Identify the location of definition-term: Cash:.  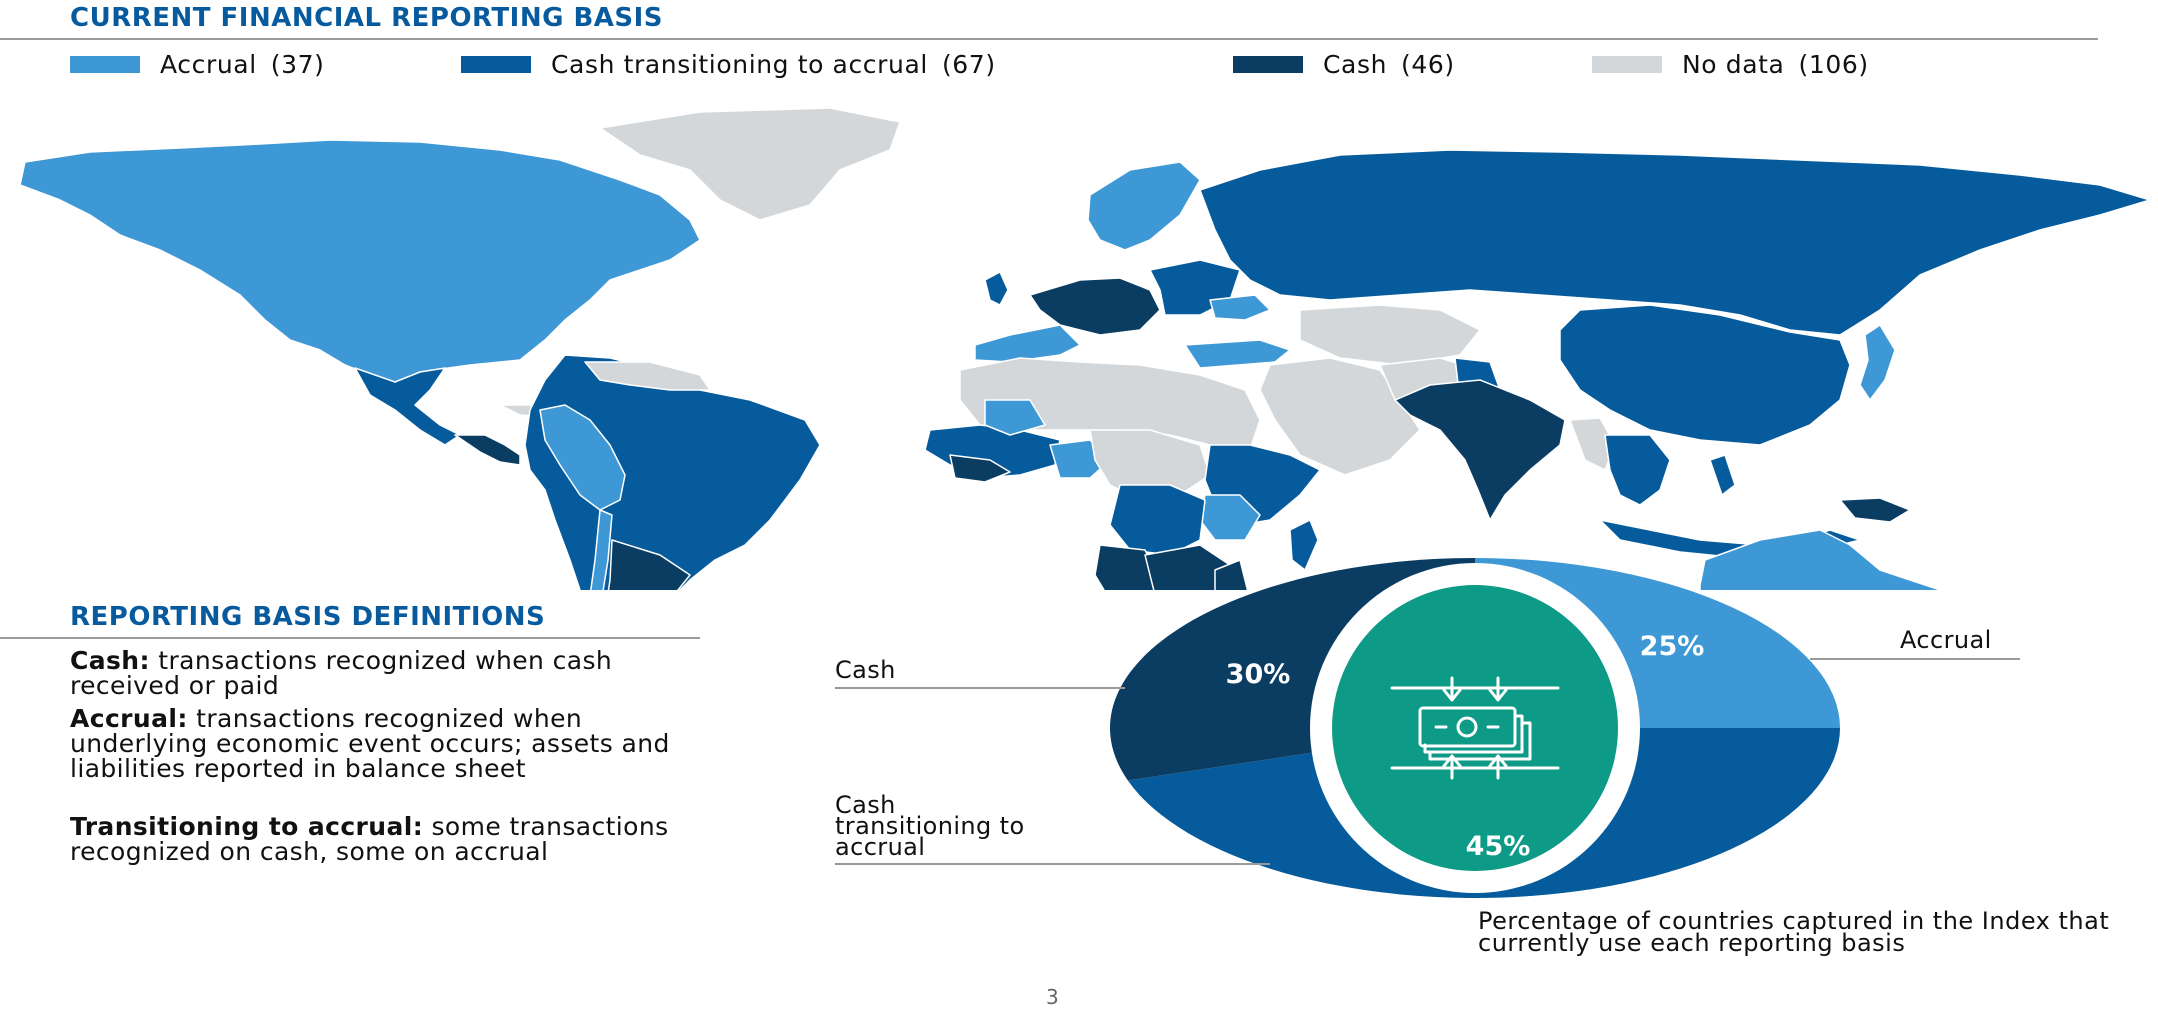
(110, 660).